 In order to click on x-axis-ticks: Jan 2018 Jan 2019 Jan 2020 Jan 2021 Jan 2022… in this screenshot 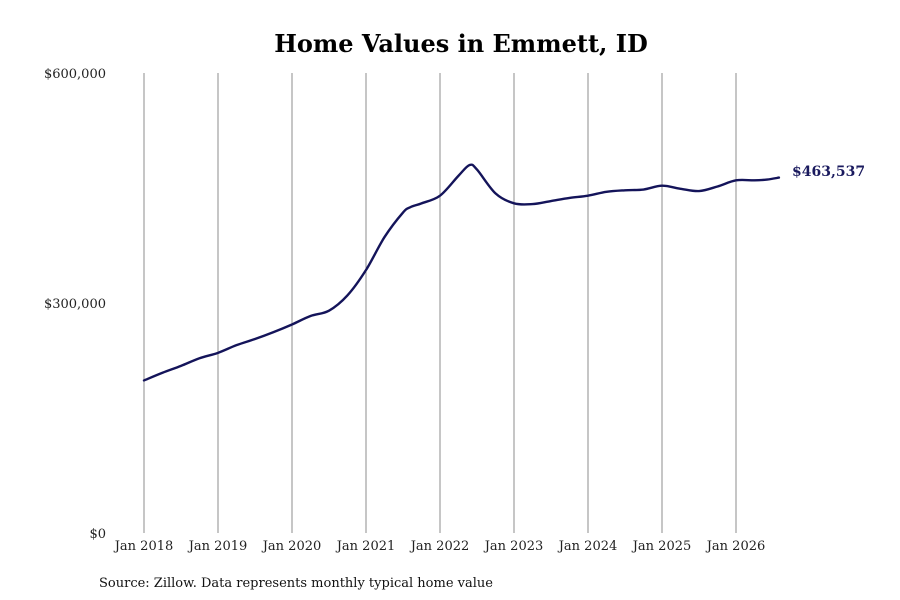, I will do `click(439, 546)`.